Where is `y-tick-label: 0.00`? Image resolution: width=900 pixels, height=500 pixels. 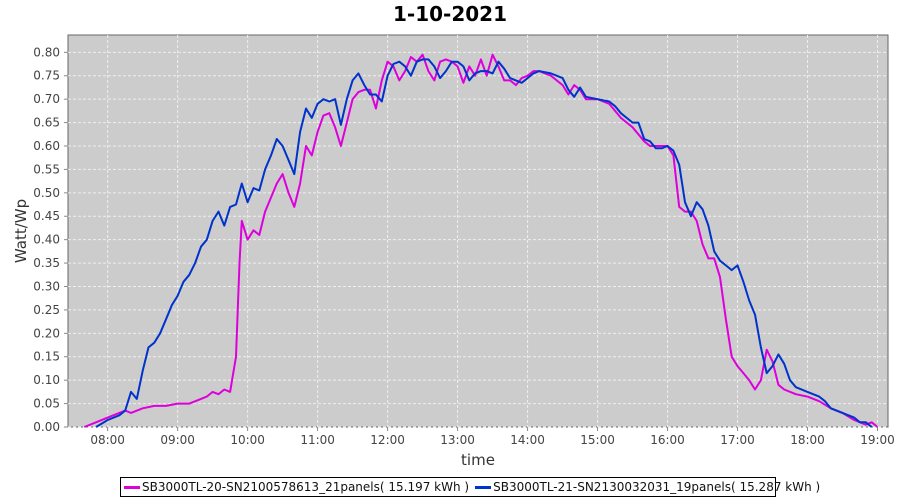
y-tick-label: 0.00 is located at coordinates (46, 427).